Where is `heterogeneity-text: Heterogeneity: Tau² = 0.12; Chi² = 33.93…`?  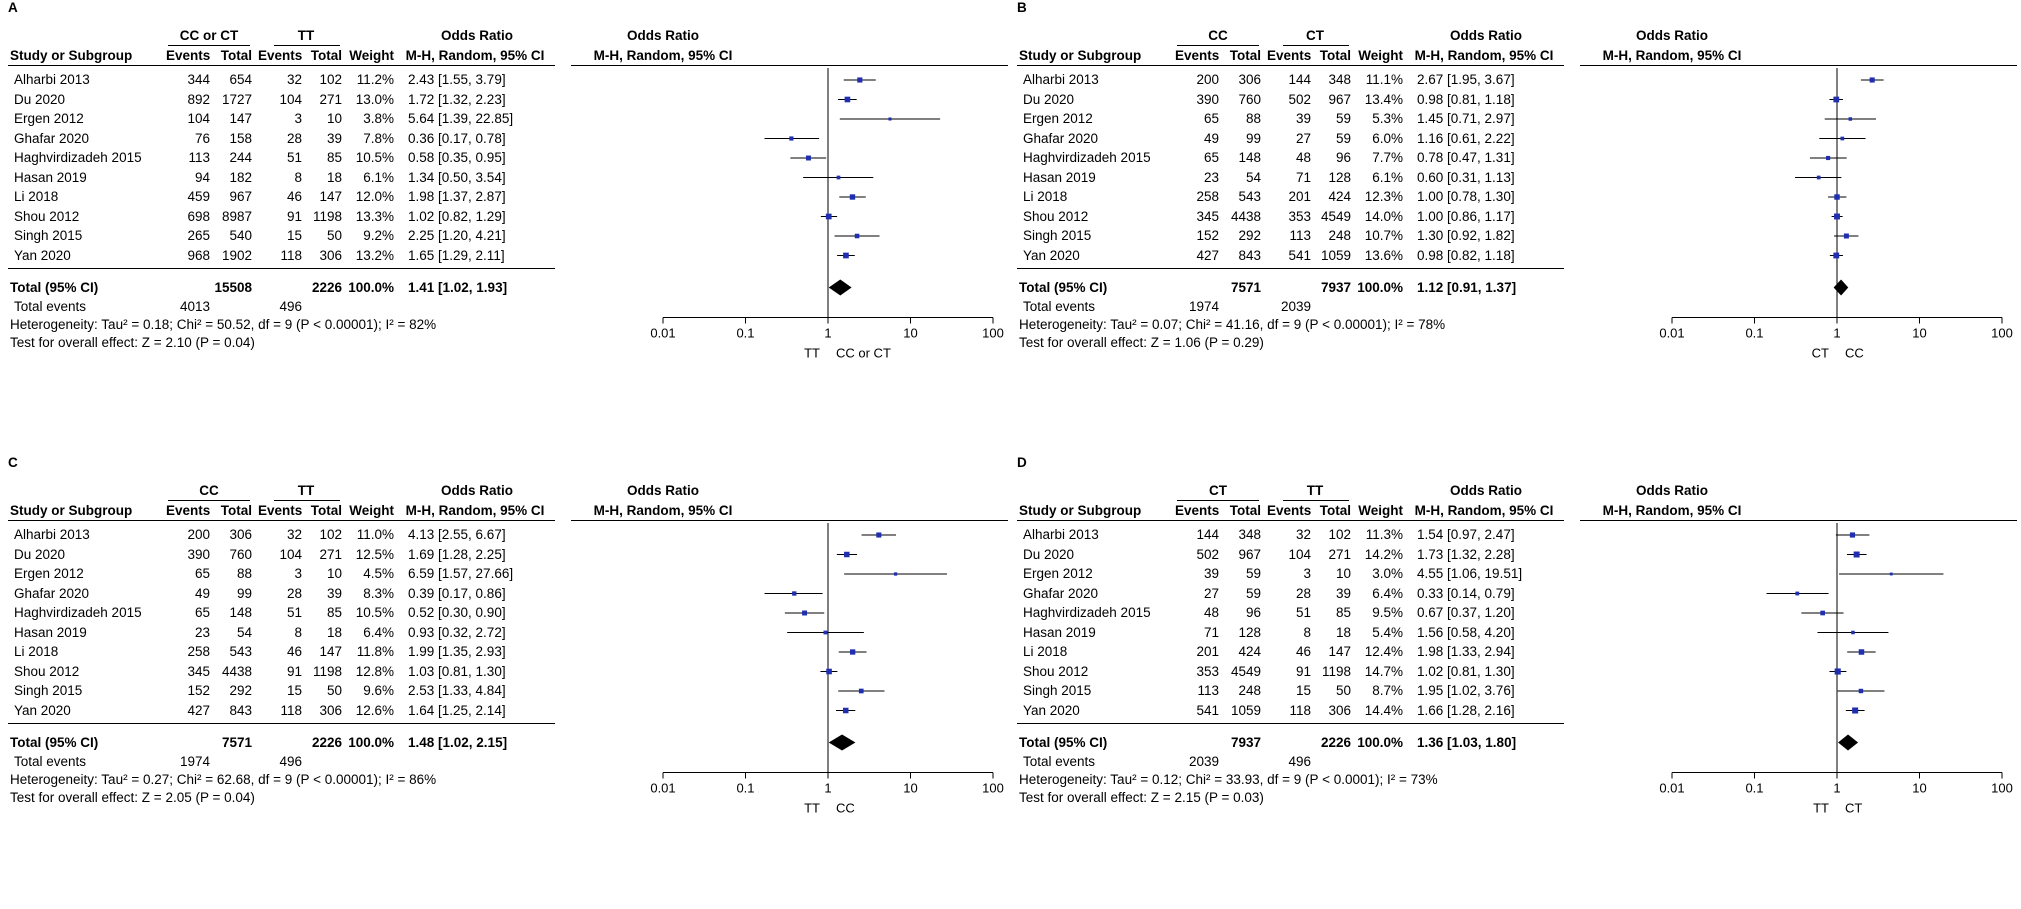 heterogeneity-text: Heterogeneity: Tau² = 0.12; Chi² = 33.93… is located at coordinates (1228, 779).